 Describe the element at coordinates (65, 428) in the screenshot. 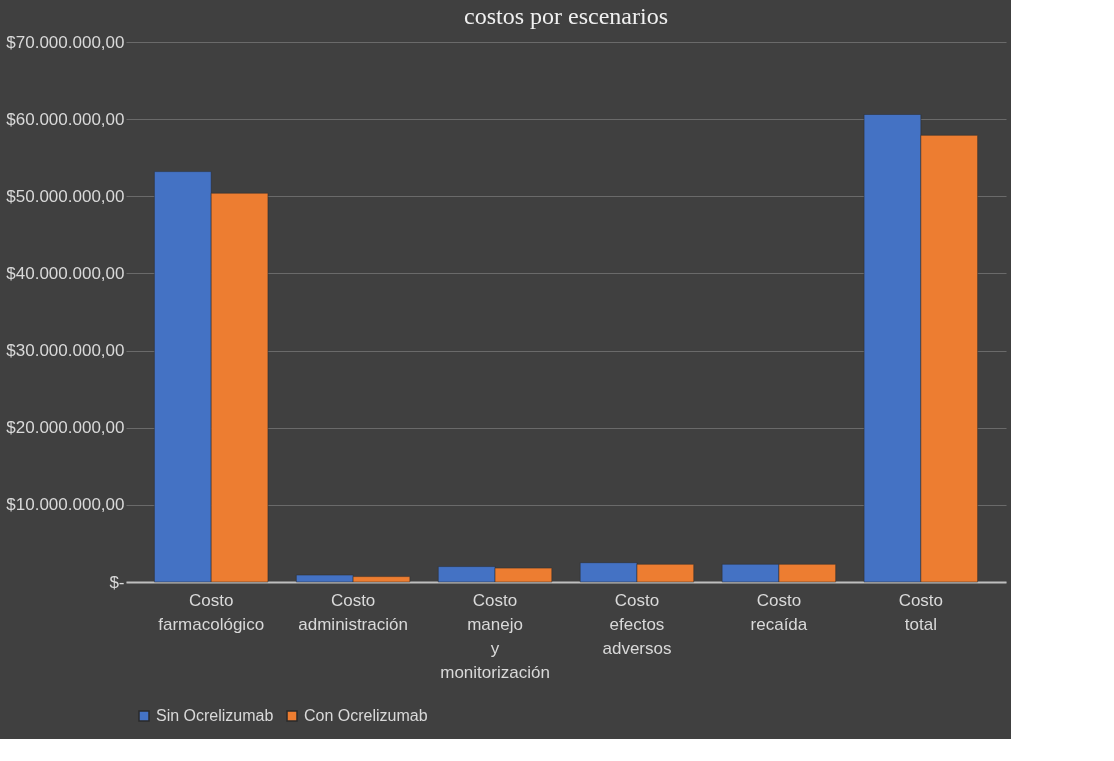

I see `y-tick-label: $20.000.000,00` at that location.